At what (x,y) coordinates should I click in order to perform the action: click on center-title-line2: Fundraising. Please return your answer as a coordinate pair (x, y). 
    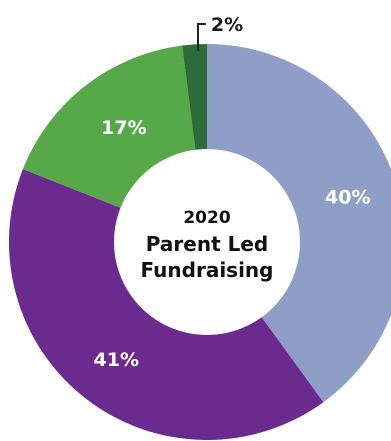
    Looking at the image, I should click on (207, 270).